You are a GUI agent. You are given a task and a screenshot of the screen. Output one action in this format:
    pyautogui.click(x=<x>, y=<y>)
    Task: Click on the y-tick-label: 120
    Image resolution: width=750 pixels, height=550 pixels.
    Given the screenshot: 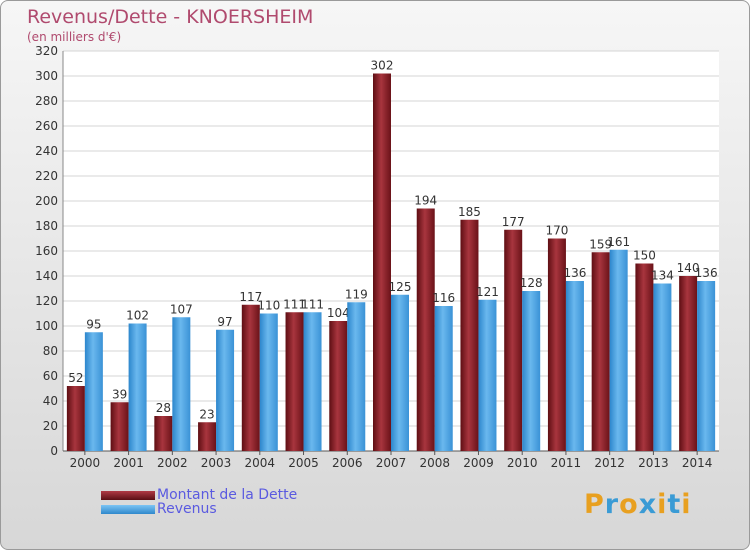 What is the action you would take?
    pyautogui.click(x=46, y=301)
    